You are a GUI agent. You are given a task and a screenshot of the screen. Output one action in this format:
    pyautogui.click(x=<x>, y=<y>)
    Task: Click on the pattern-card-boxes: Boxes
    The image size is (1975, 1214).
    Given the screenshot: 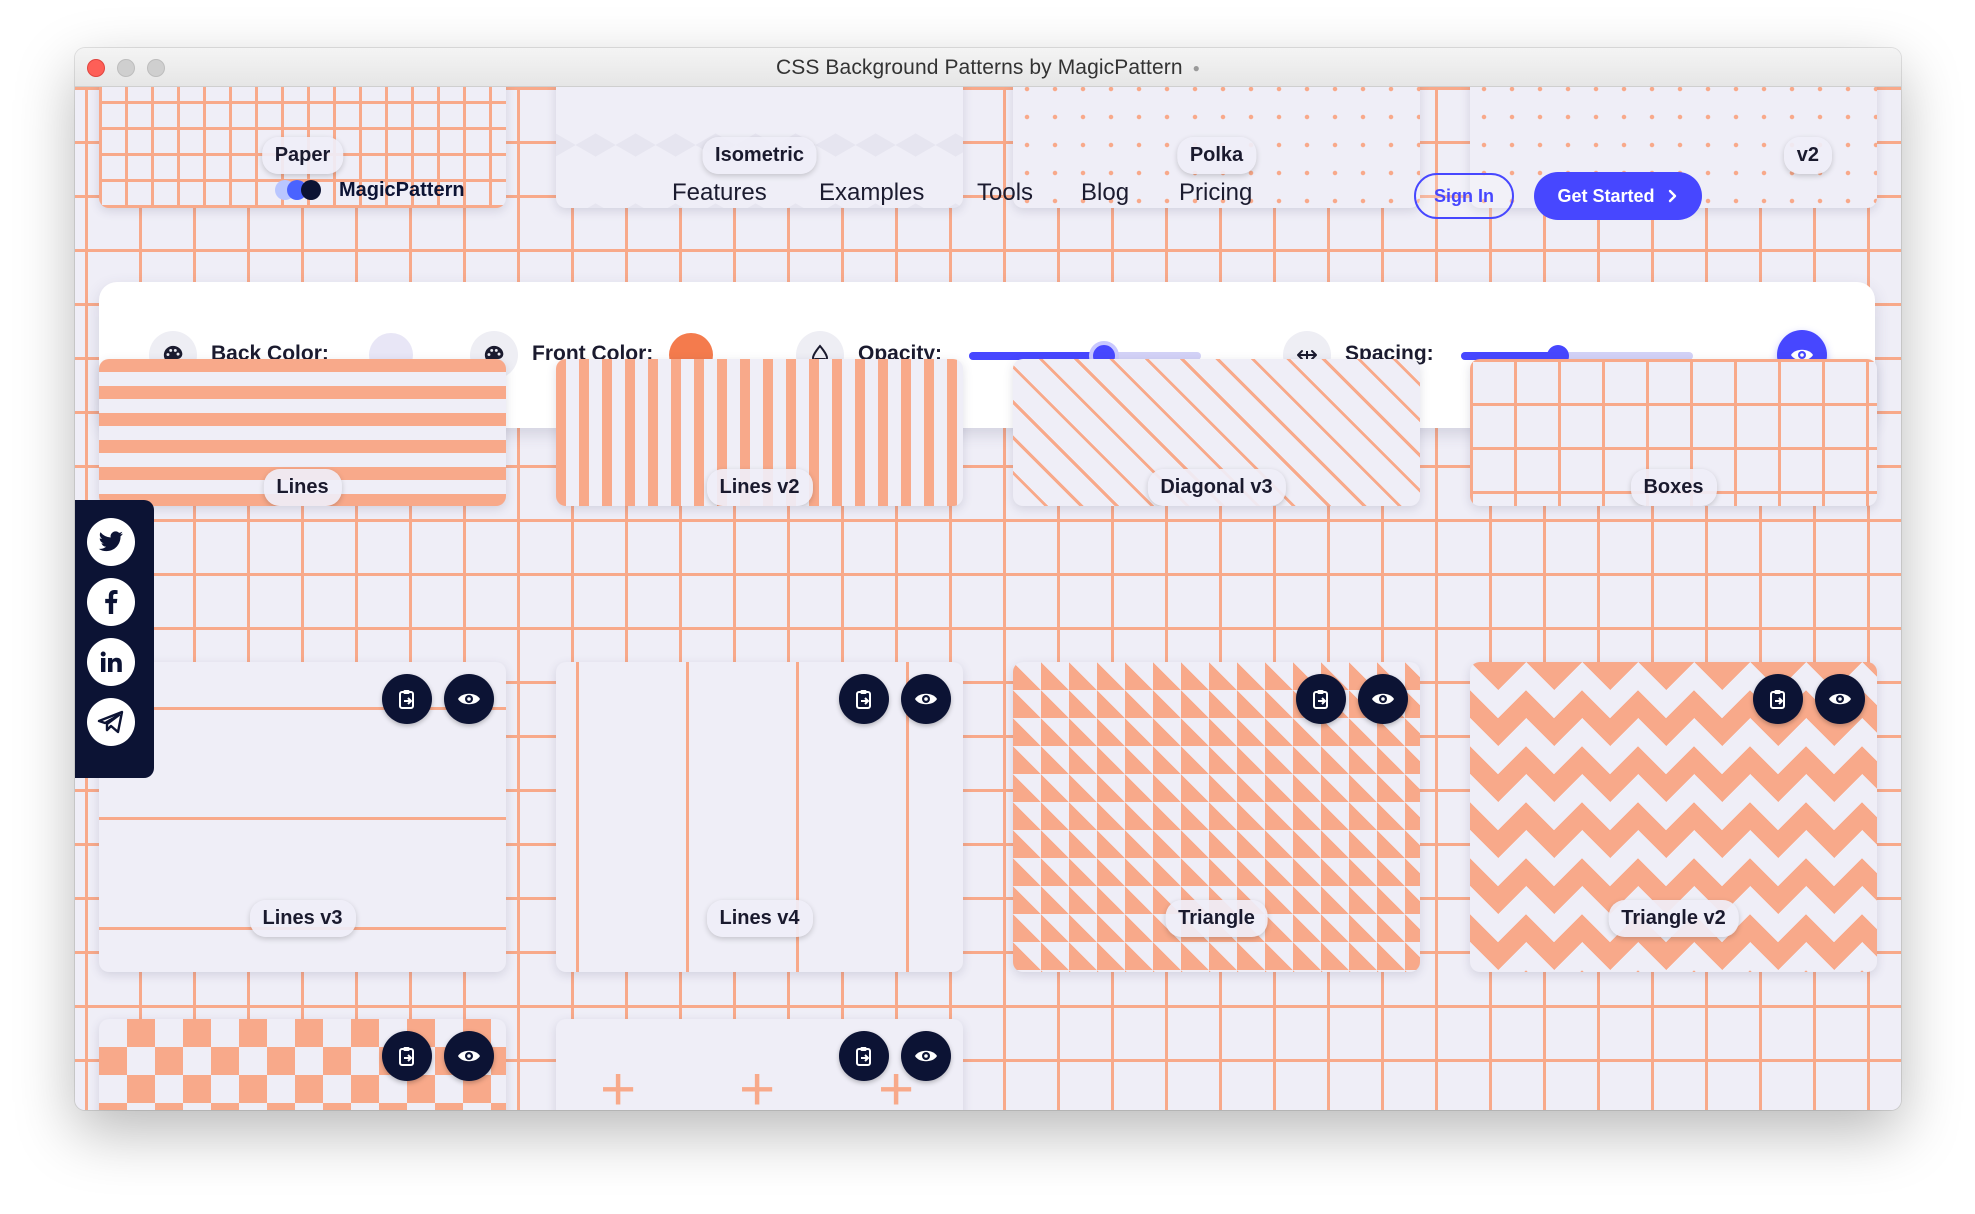 What is the action you would take?
    pyautogui.click(x=1673, y=432)
    